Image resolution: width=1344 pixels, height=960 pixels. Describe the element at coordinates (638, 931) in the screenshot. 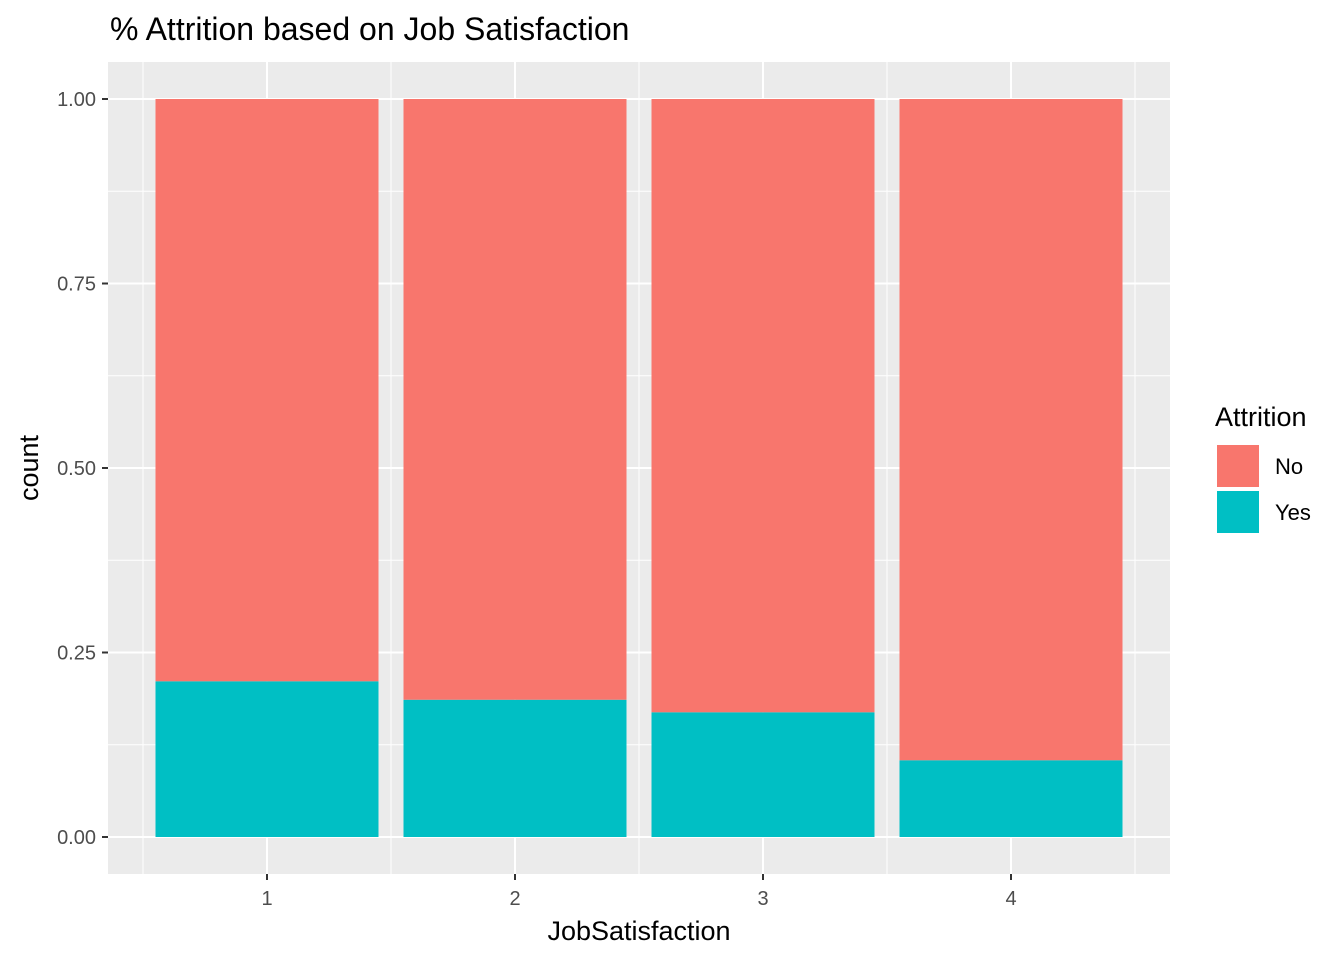

I see `x-axis-title: JobSatisfaction` at that location.